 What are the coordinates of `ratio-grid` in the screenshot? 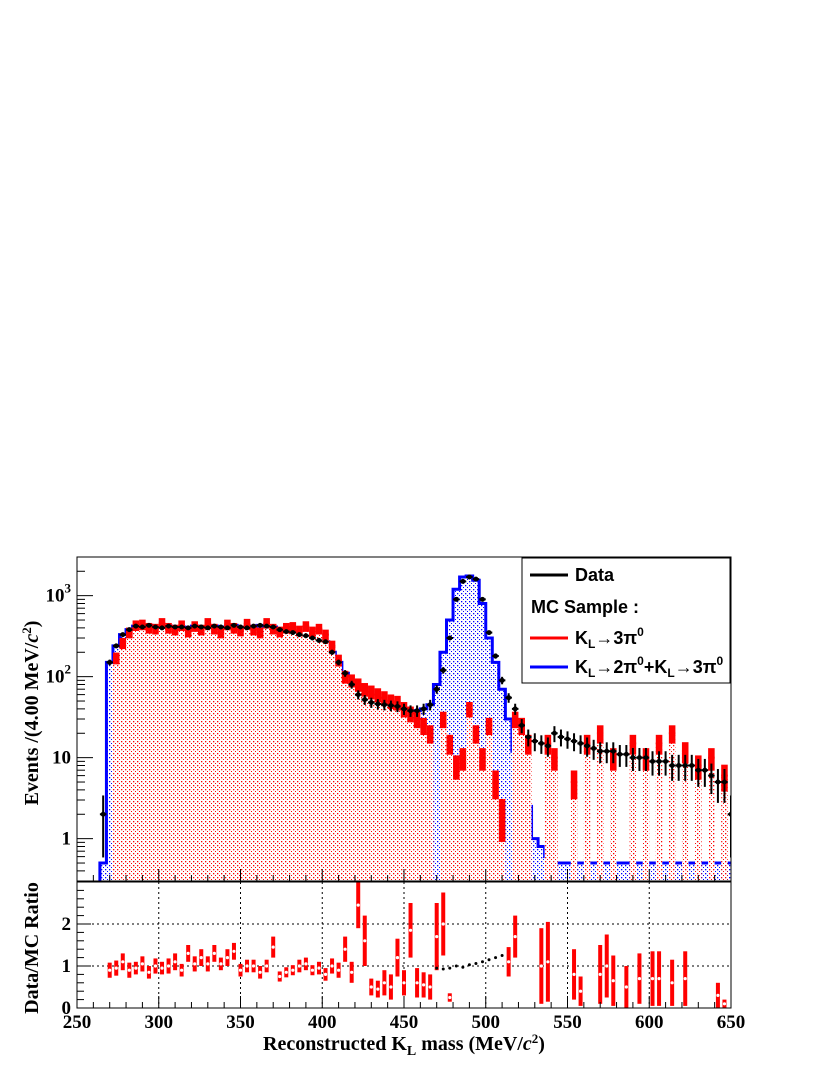 It's located at (404, 945).